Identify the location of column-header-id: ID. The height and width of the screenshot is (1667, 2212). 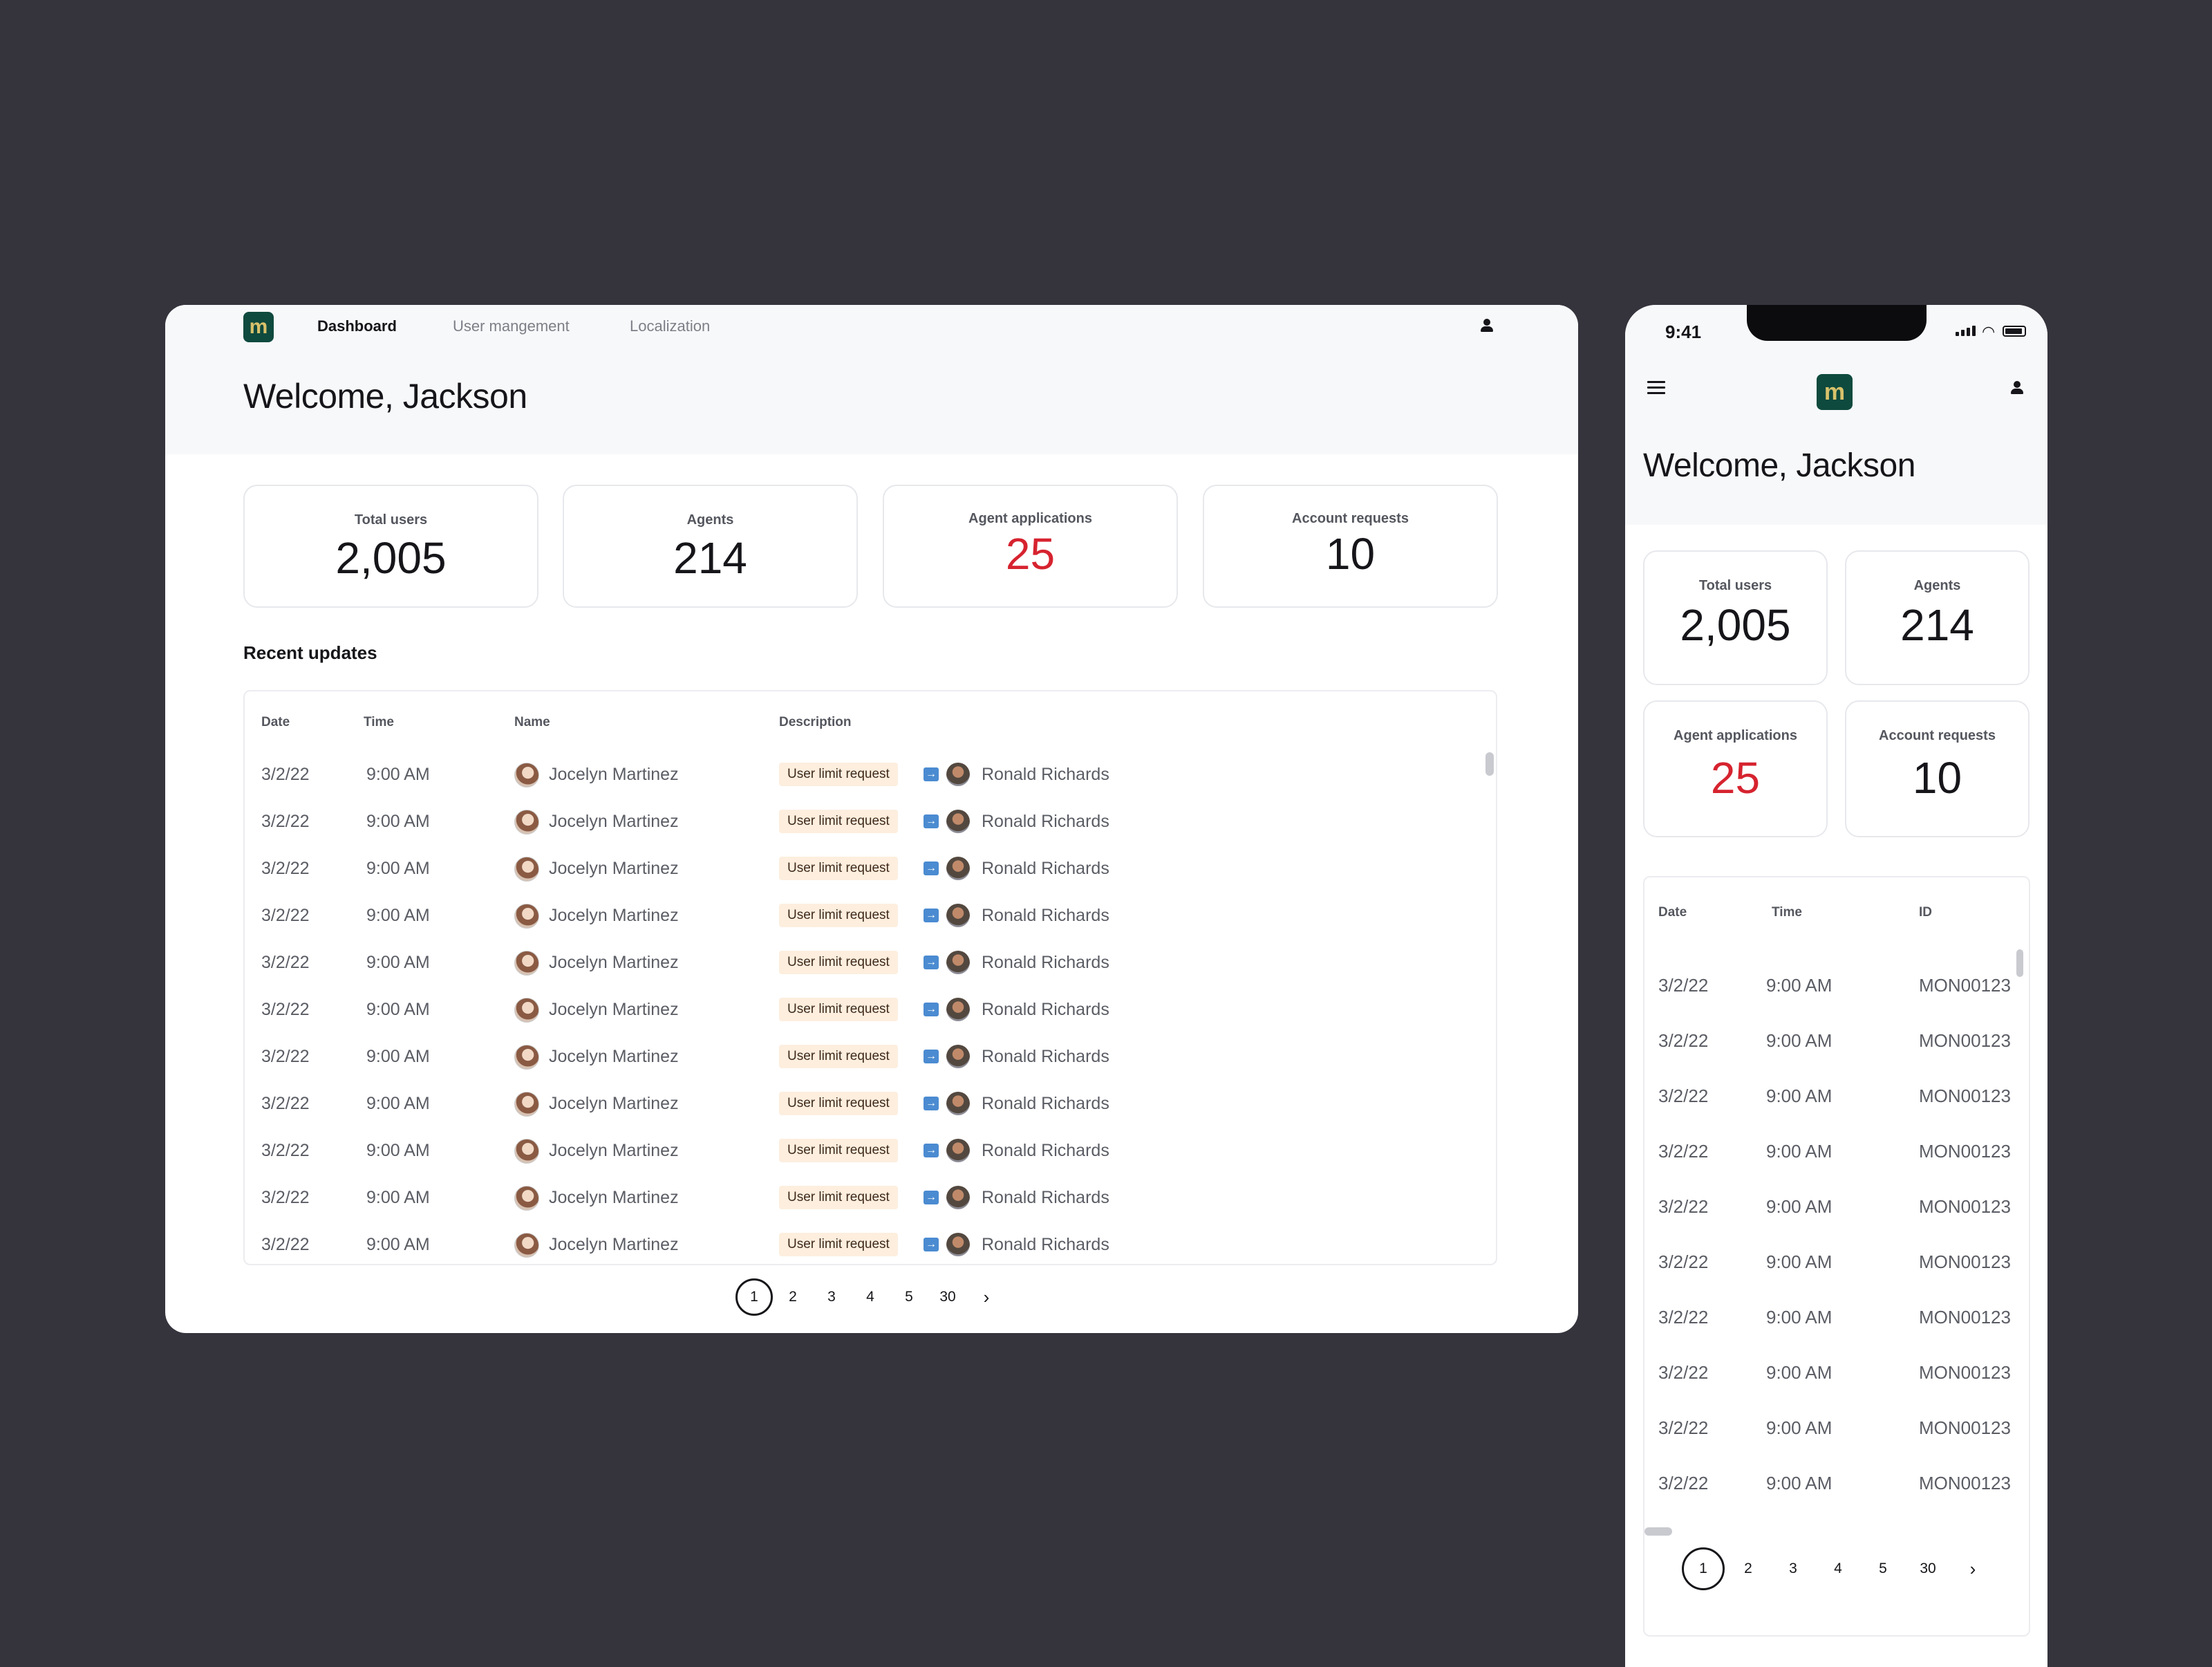
(1925, 913).